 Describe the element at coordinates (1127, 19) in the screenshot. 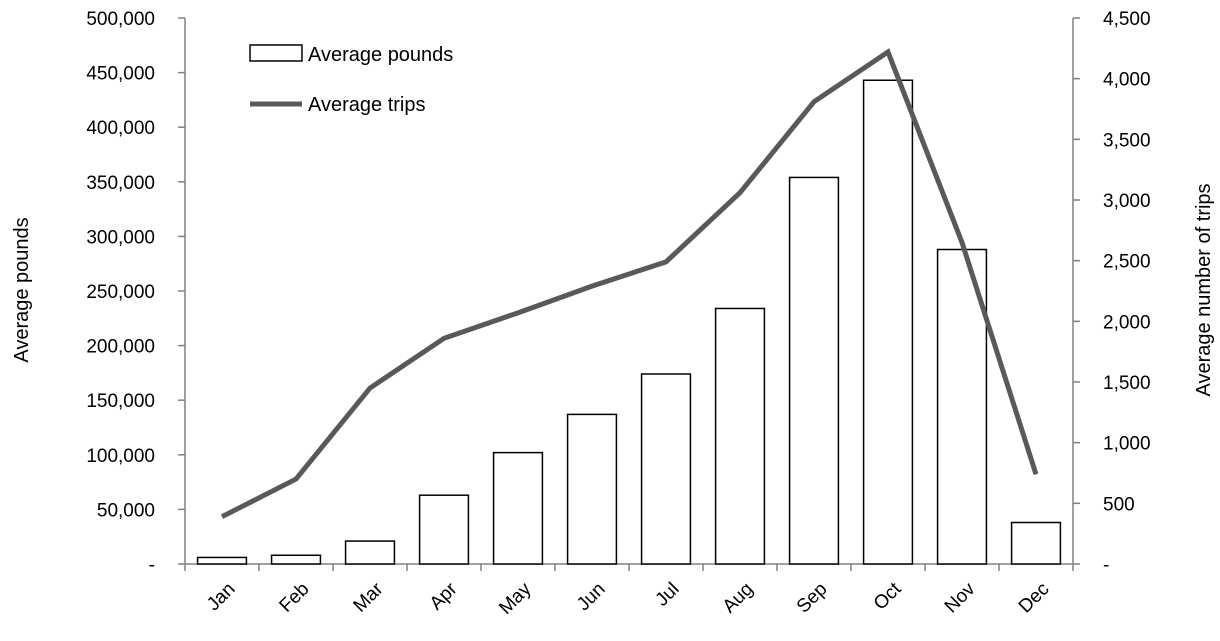

I see `y2-tick-label: 4,500` at that location.